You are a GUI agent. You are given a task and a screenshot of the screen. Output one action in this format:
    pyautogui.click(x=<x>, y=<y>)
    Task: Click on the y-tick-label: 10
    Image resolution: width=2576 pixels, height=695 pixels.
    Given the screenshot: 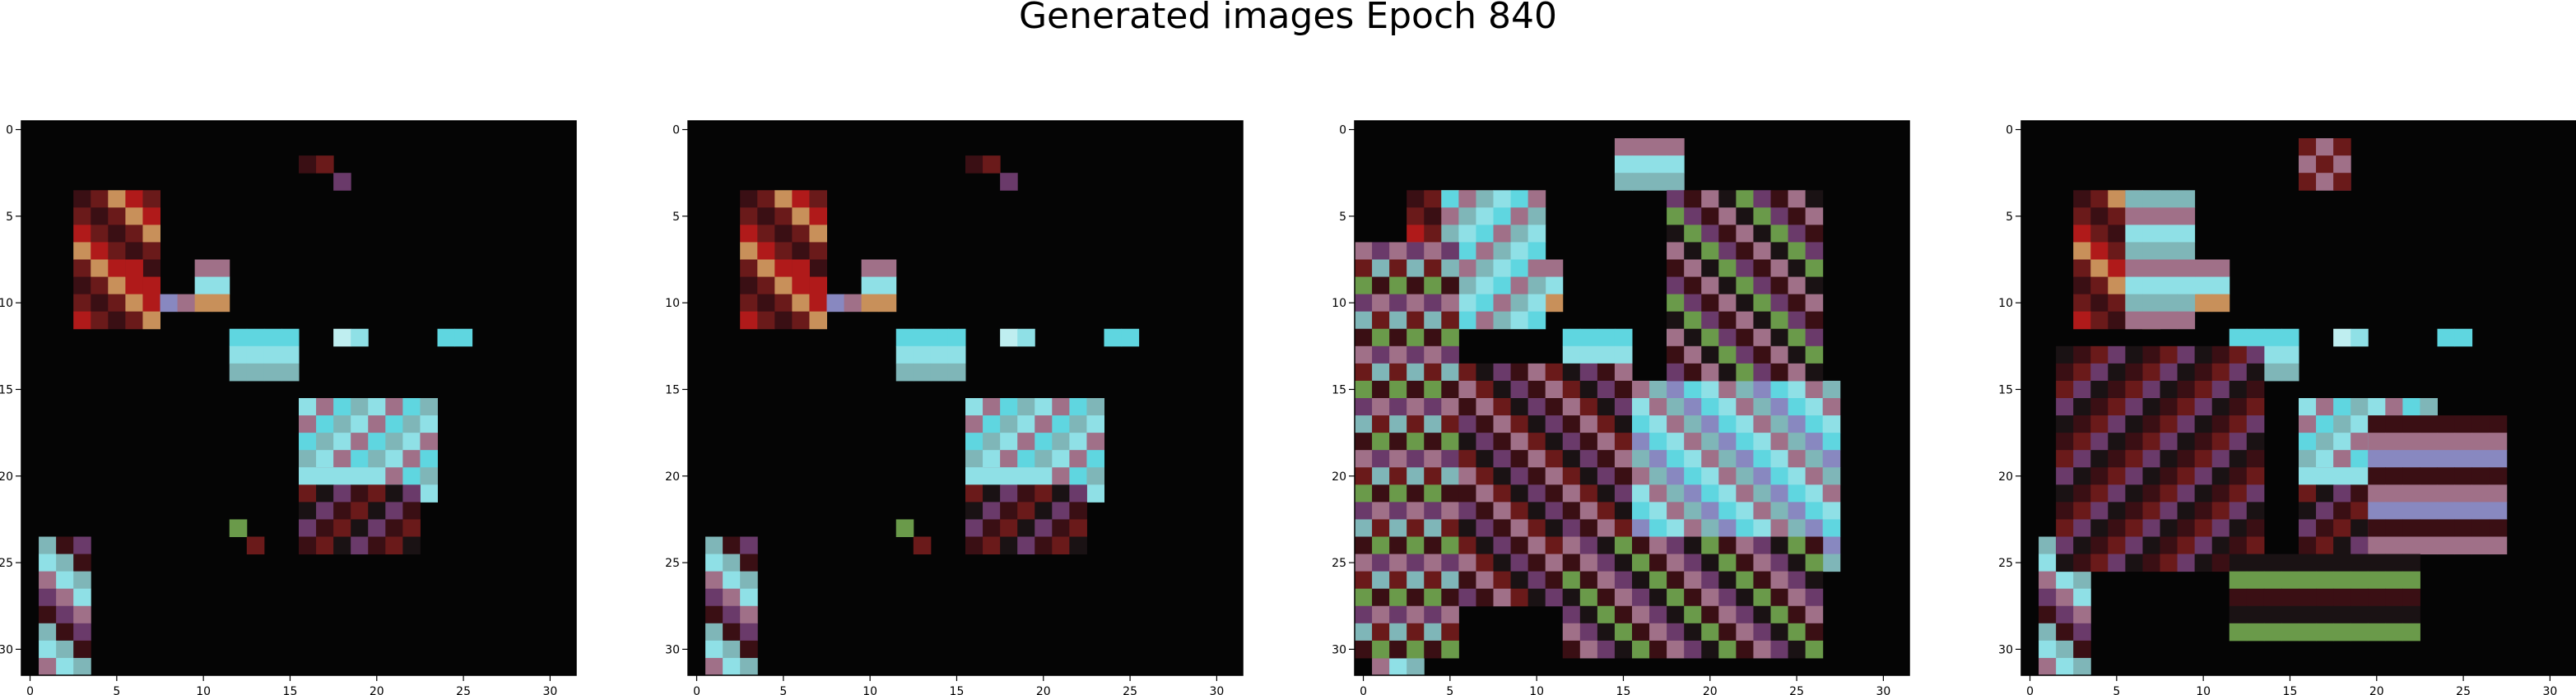 What is the action you would take?
    pyautogui.click(x=6, y=303)
    